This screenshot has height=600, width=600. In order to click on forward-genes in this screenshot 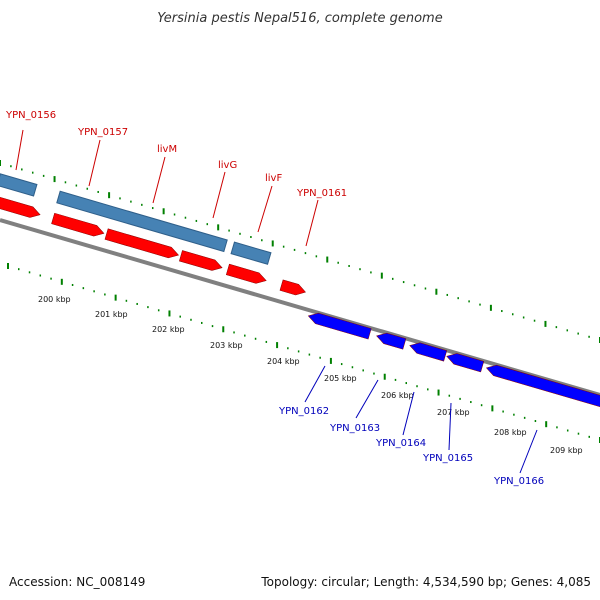, I will do `click(153, 246)`.